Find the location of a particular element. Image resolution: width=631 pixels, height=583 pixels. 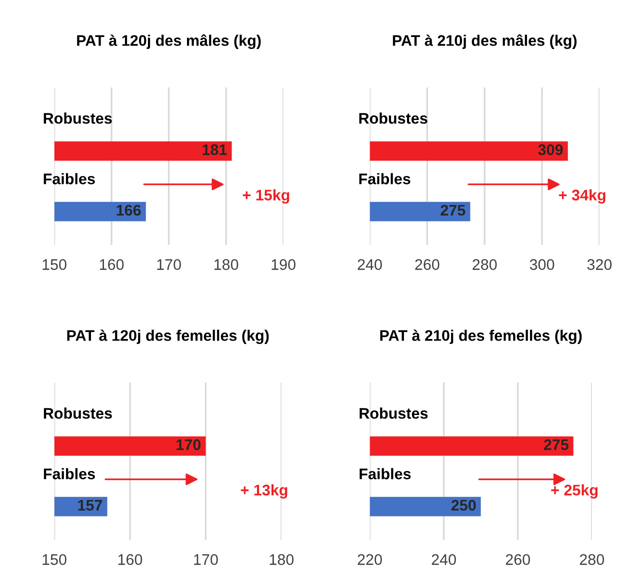

annotation: + 34kg is located at coordinates (582, 196).